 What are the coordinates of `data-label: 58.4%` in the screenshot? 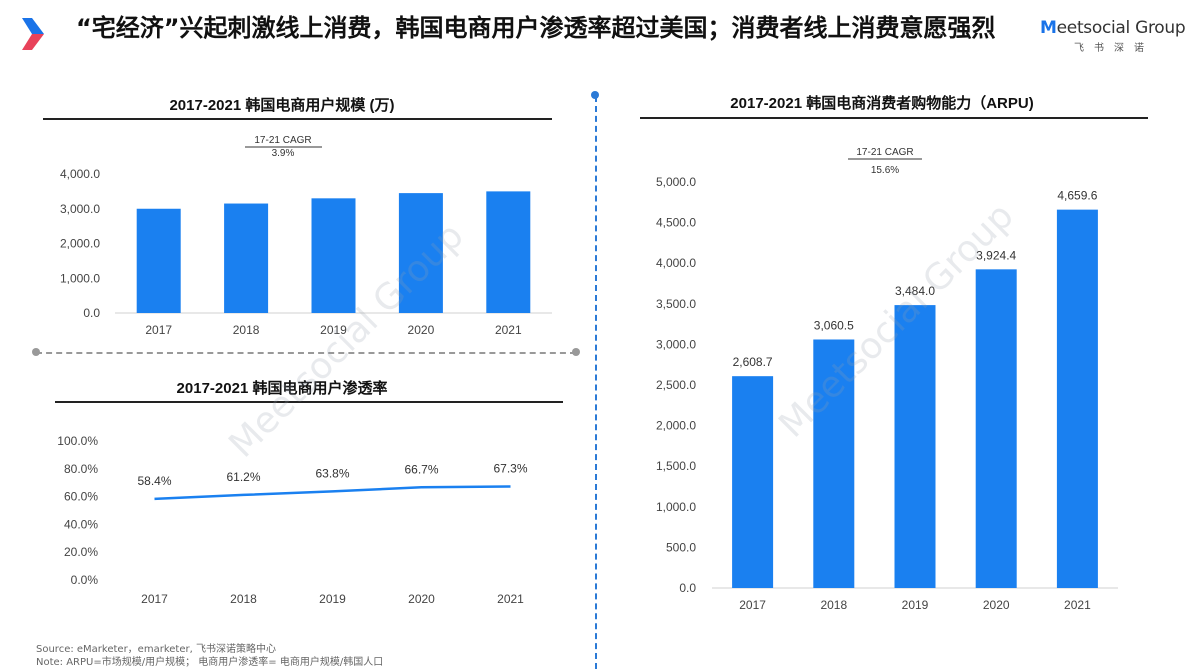 It's located at (154, 481).